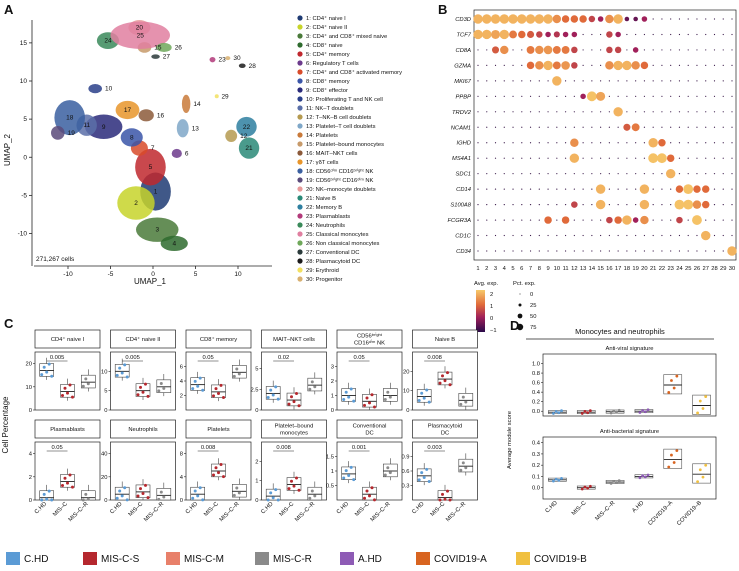  What do you see at coordinates (192, 508) in the screenshot?
I see `boxplot-x-label: C.HD` at bounding box center [192, 508].